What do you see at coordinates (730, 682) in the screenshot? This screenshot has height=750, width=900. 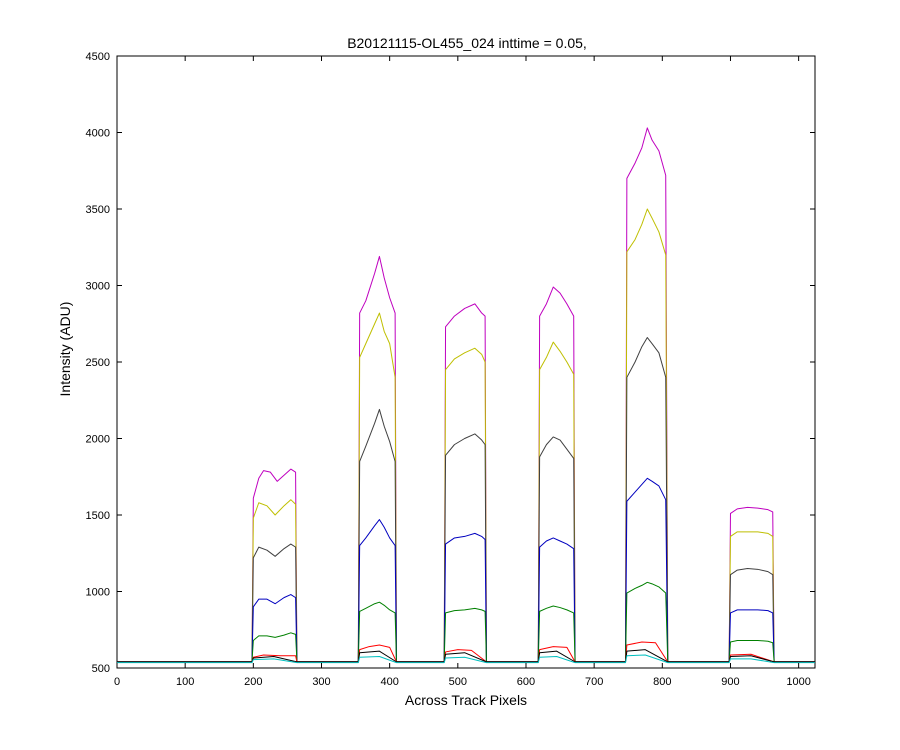 I see `x-tick-label: 900` at bounding box center [730, 682].